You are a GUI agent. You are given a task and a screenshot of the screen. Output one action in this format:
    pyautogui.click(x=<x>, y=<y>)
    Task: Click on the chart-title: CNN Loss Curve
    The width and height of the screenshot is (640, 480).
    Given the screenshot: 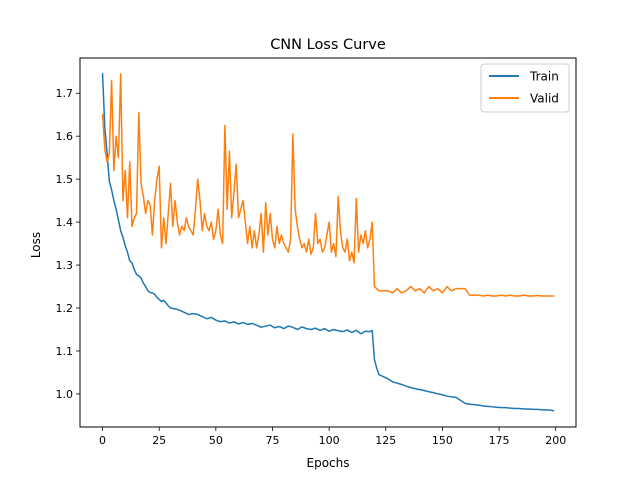 What is the action you would take?
    pyautogui.click(x=328, y=45)
    